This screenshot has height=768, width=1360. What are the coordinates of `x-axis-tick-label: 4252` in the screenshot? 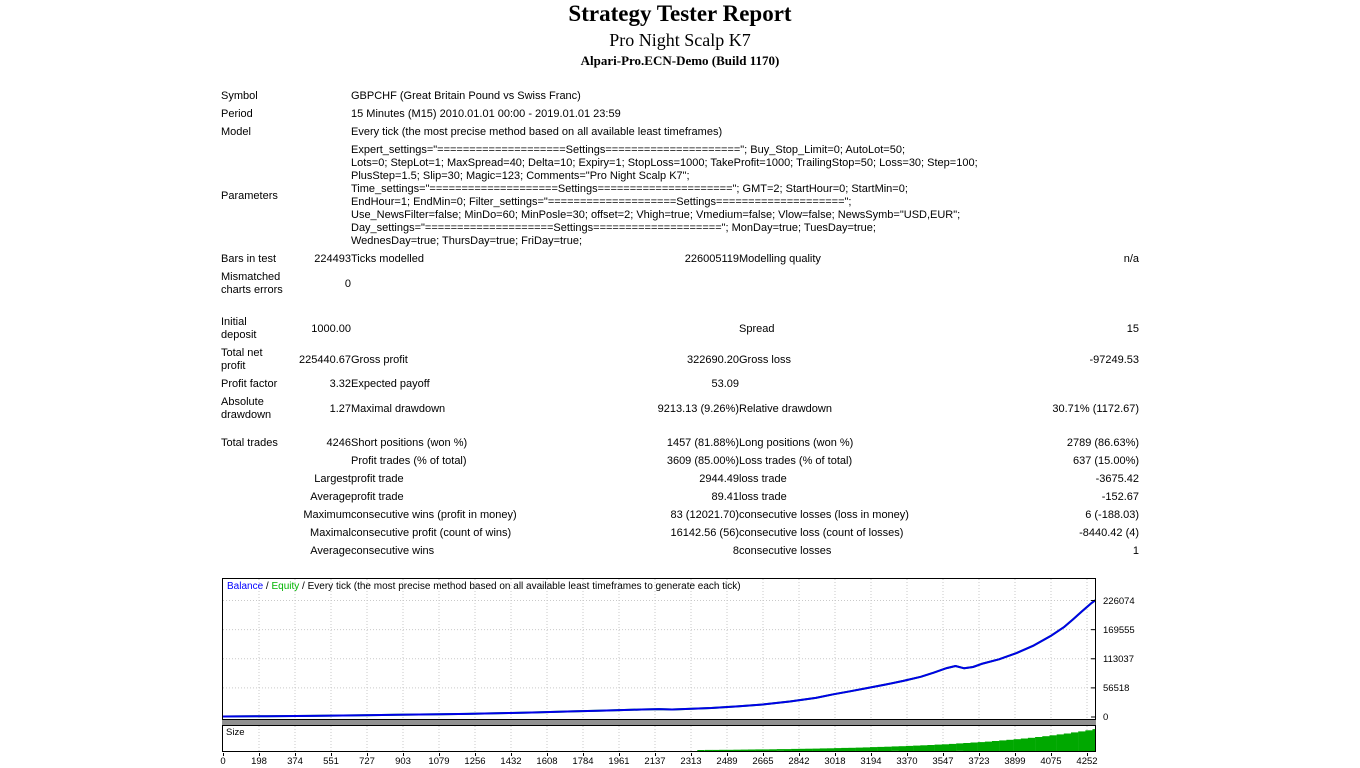 It's located at (1087, 761).